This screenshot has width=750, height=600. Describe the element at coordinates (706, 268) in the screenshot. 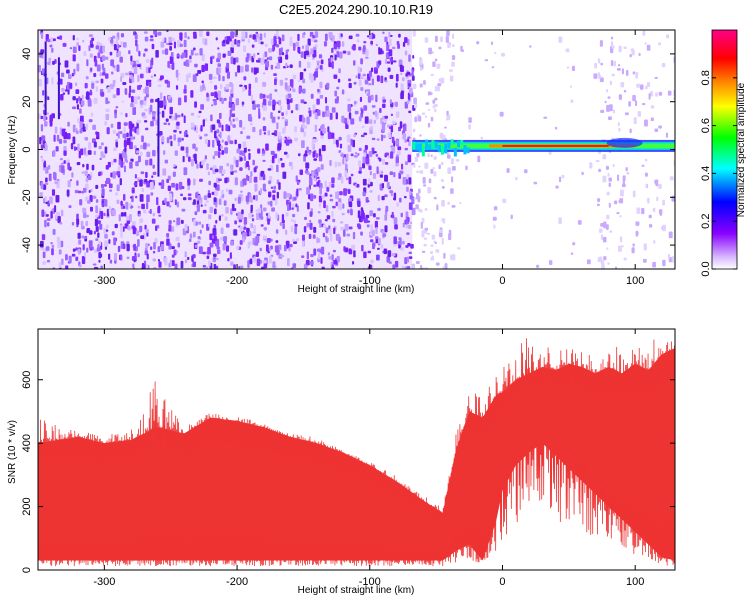

I see `colorbar-tick-label: 0.0` at that location.